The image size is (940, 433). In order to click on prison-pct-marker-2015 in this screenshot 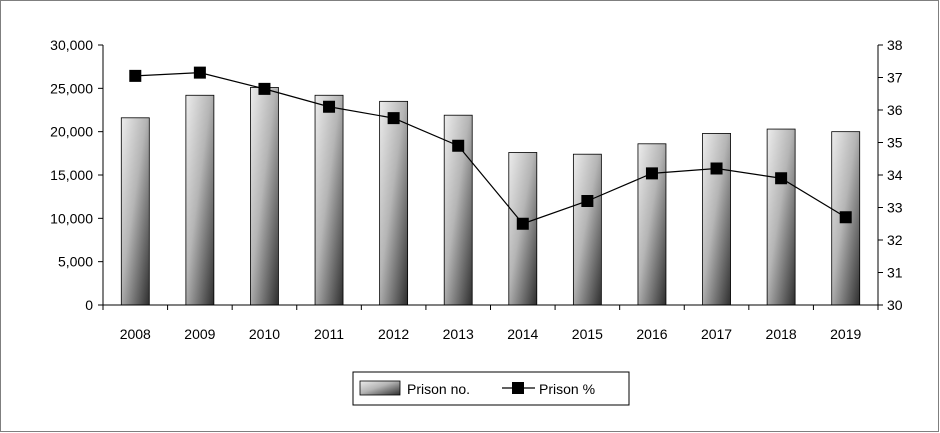, I will do `click(587, 201)`.